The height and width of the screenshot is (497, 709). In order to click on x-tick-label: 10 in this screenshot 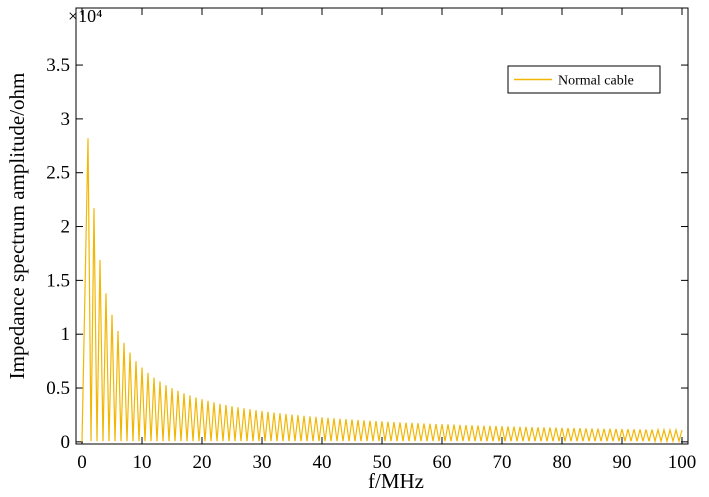, I will do `click(142, 462)`.